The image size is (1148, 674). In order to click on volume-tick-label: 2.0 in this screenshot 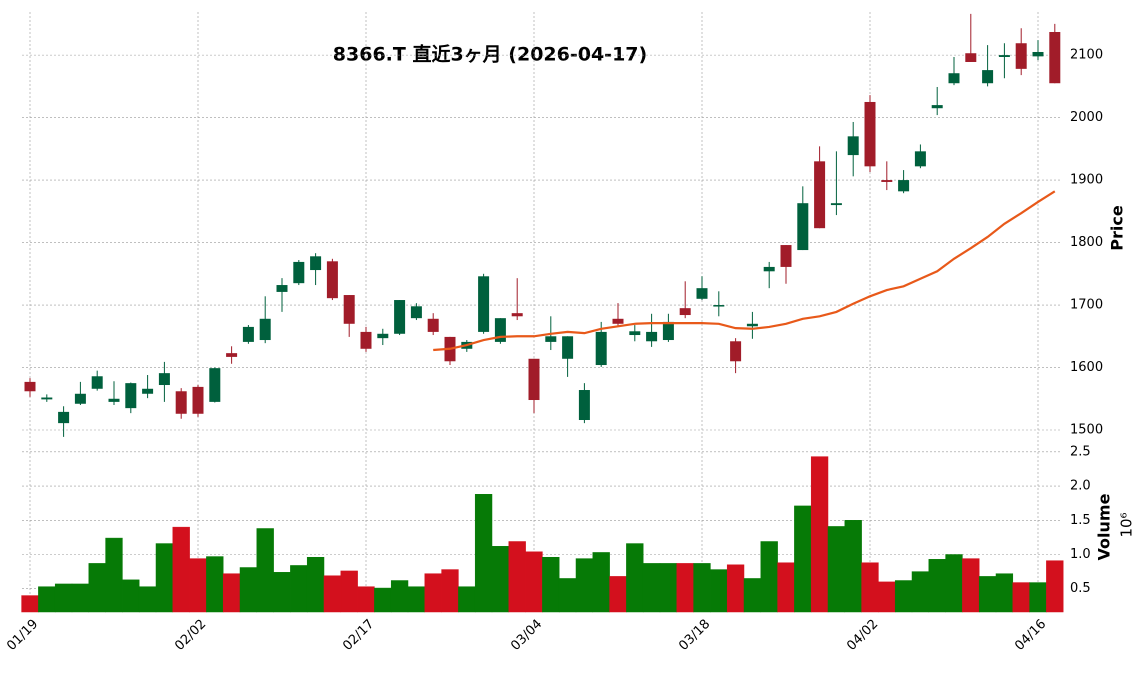, I will do `click(1080, 486)`.